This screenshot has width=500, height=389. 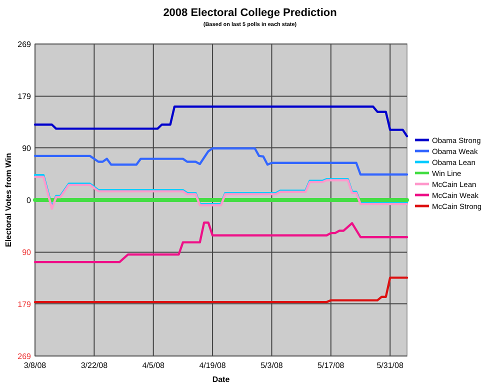 What do you see at coordinates (154, 365) in the screenshot?
I see `x-tick-label: 4/5/08` at bounding box center [154, 365].